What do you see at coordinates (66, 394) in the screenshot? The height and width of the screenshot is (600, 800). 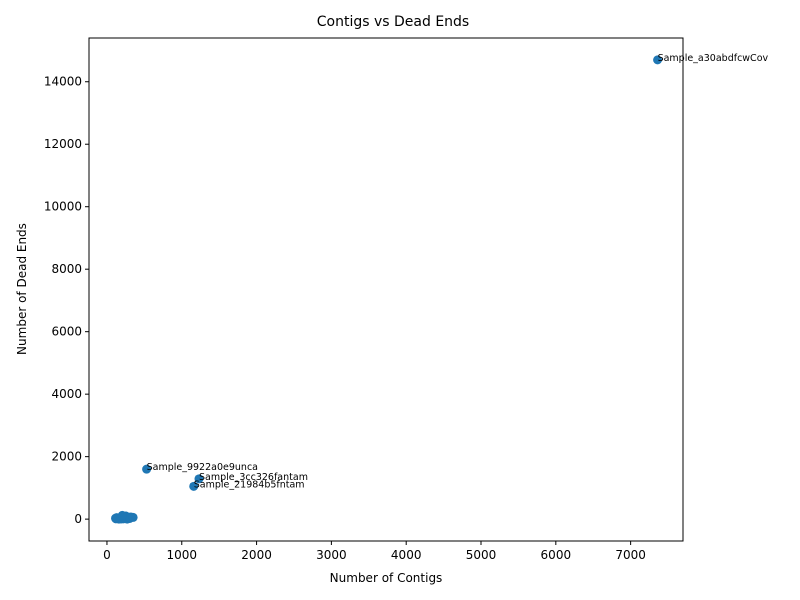 I see `y-tick-label: 4000` at bounding box center [66, 394].